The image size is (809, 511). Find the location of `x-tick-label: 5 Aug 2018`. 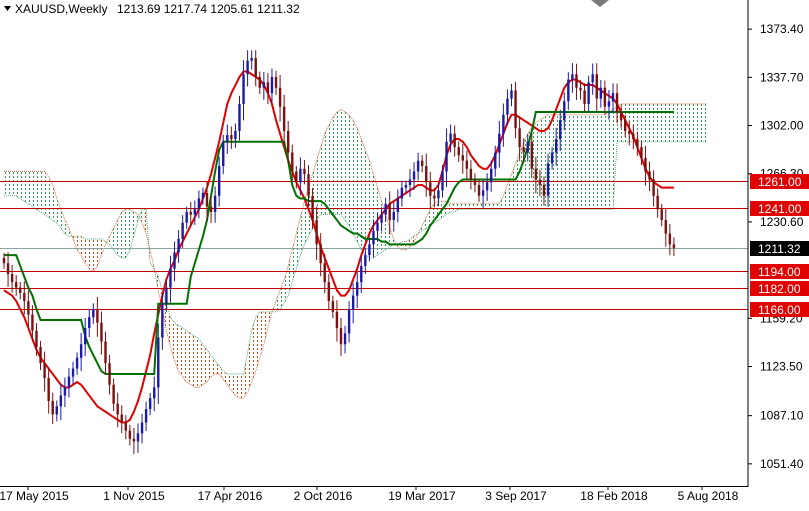

x-tick-label: 5 Aug 2018 is located at coordinates (708, 496).